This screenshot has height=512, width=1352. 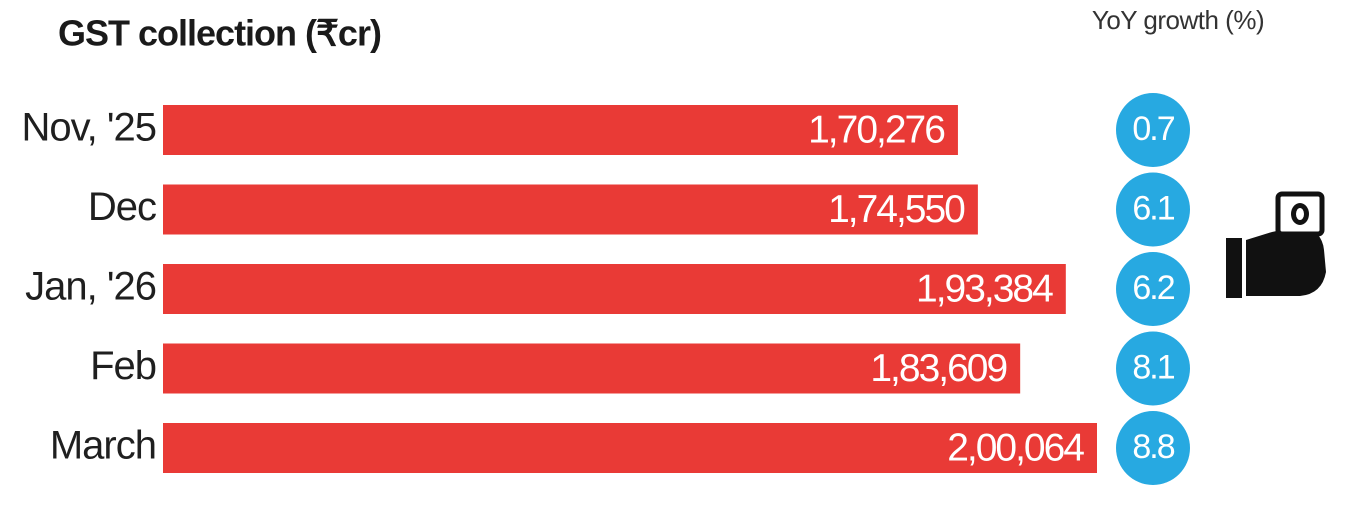 What do you see at coordinates (984, 288) in the screenshot?
I see `value-label: 1,93,384` at bounding box center [984, 288].